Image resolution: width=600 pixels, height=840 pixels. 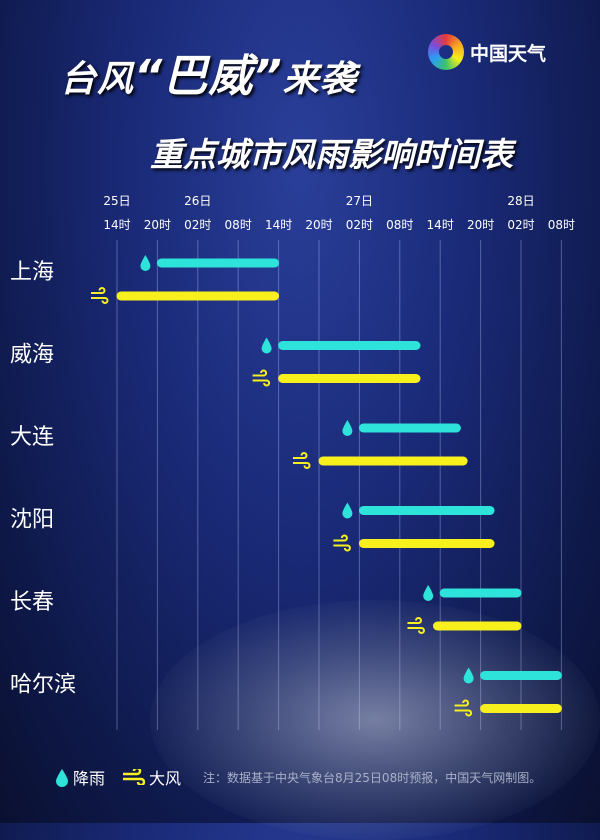 What do you see at coordinates (372, 777) in the screenshot?
I see `footnote: 注：数据基于中央气象台8月25日08时预报，中国天气网制图。` at bounding box center [372, 777].